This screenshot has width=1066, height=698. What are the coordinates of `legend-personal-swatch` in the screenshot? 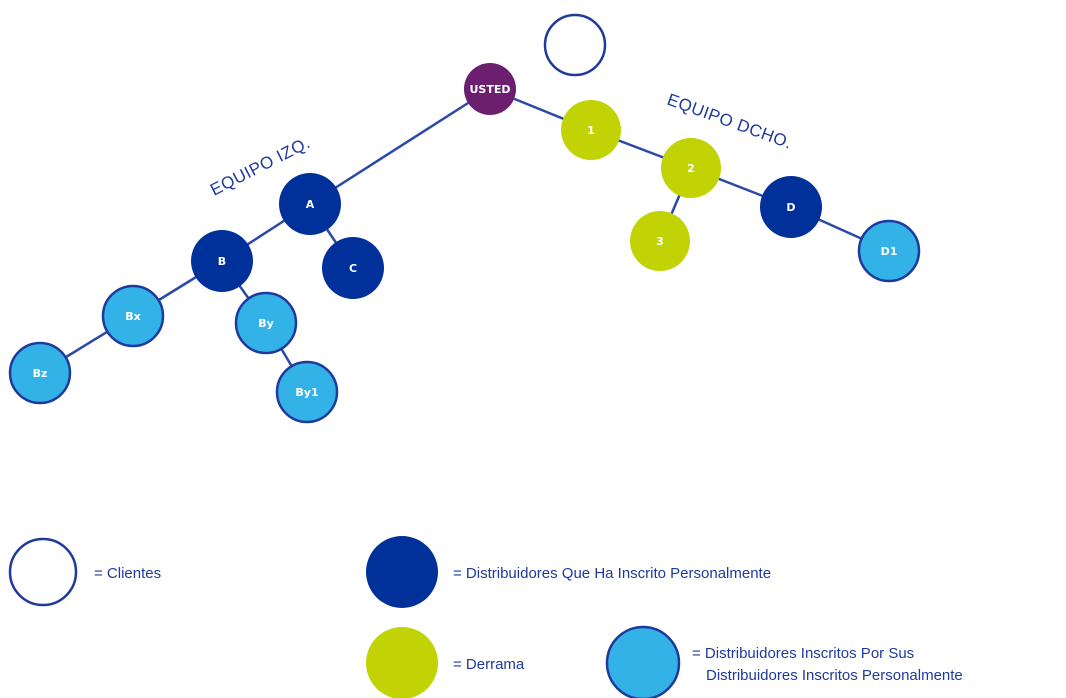 It's located at (402, 572).